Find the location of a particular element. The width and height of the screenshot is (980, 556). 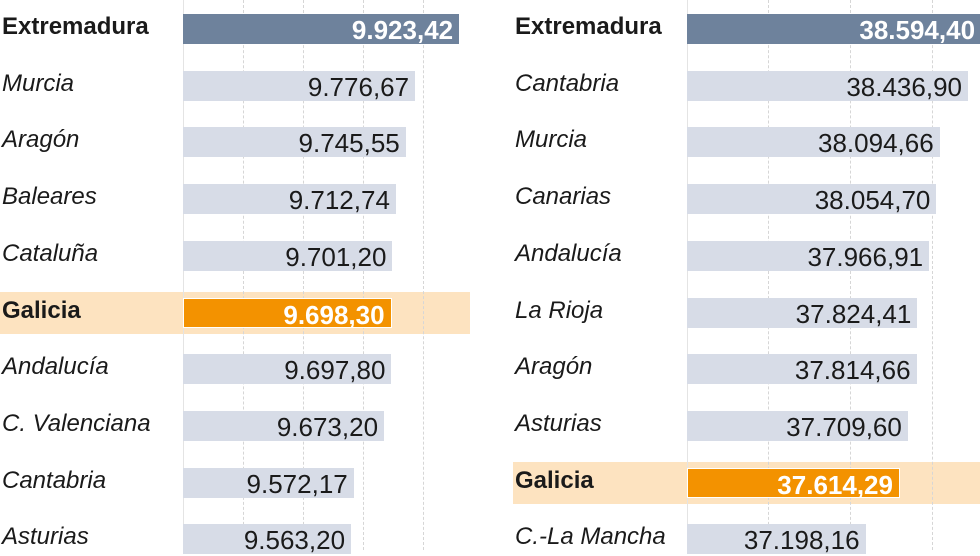

bar: 37.709,60 is located at coordinates (797, 426).